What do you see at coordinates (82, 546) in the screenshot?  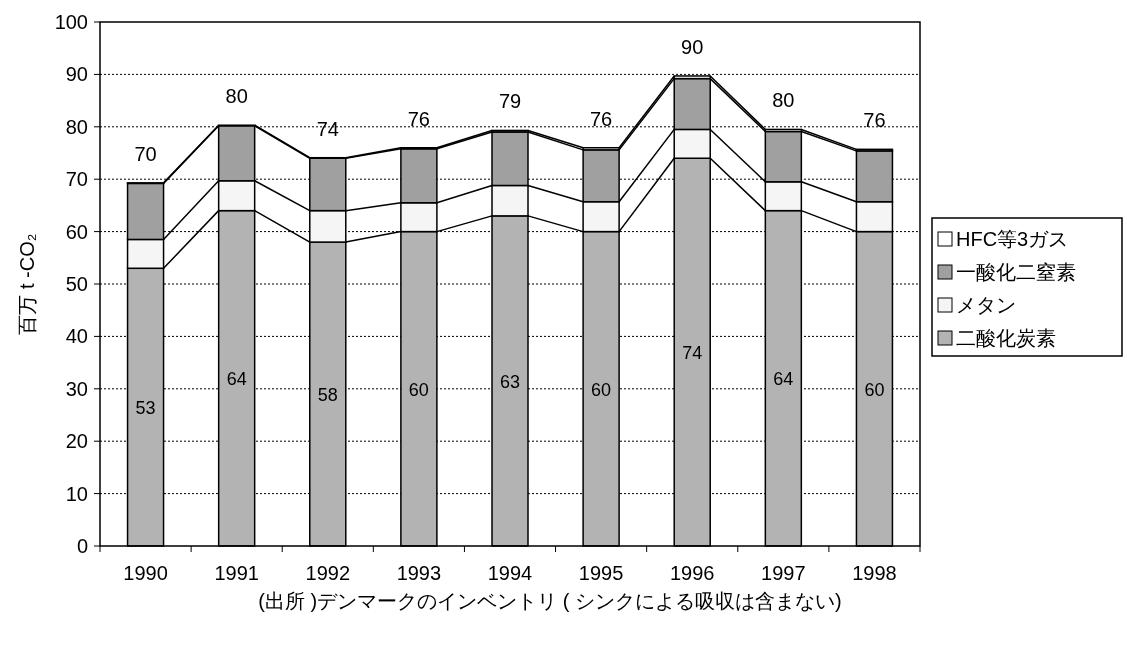 I see `y-tick-label: 0` at bounding box center [82, 546].